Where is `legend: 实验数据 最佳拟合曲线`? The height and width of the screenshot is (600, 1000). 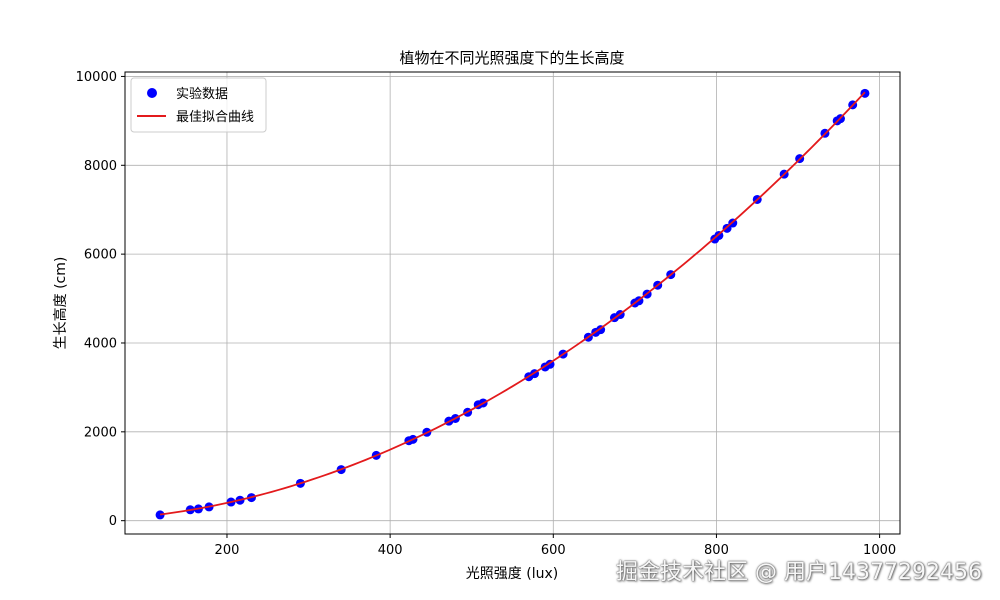 legend: 实验数据 最佳拟合曲线 is located at coordinates (198, 105).